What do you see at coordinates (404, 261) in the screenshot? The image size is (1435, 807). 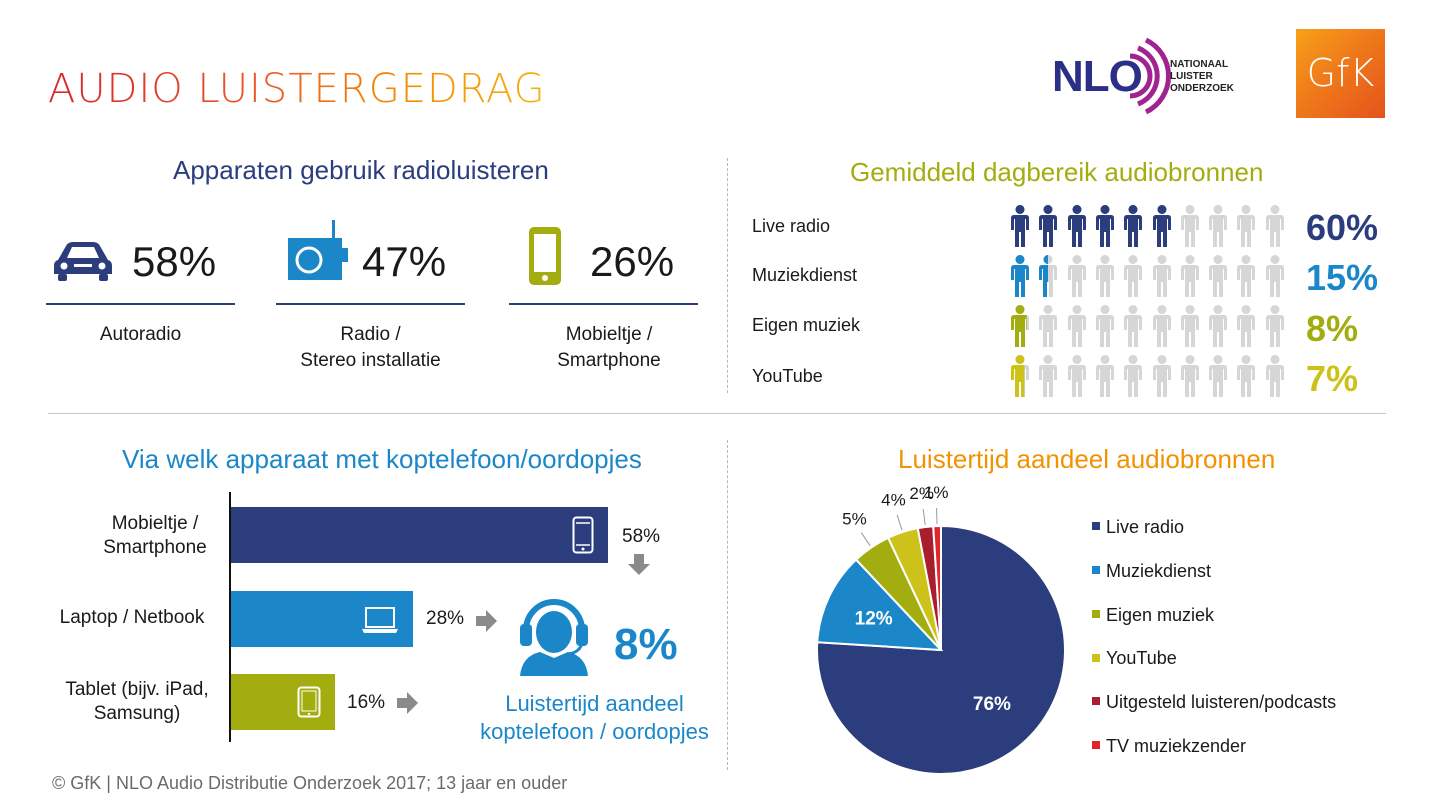 I see `radio-pct: 47%` at bounding box center [404, 261].